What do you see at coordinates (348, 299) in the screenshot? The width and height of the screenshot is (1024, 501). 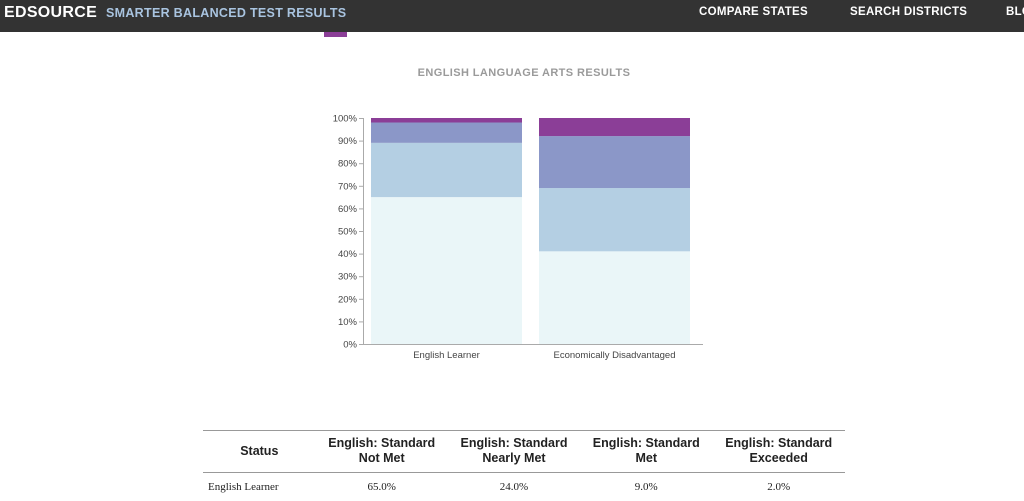 I see `y-tick-label: 20%` at bounding box center [348, 299].